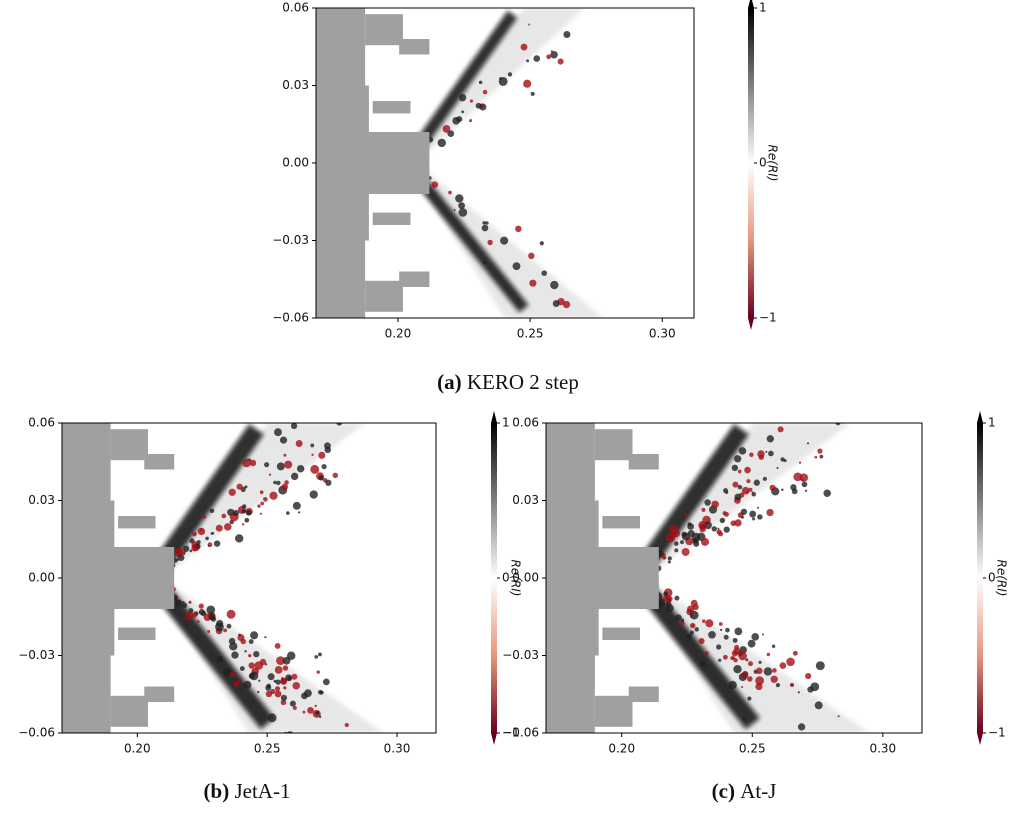 The image size is (1019, 820). Describe the element at coordinates (506, 423) in the screenshot. I see `colorbar-tick-label: 1` at that location.